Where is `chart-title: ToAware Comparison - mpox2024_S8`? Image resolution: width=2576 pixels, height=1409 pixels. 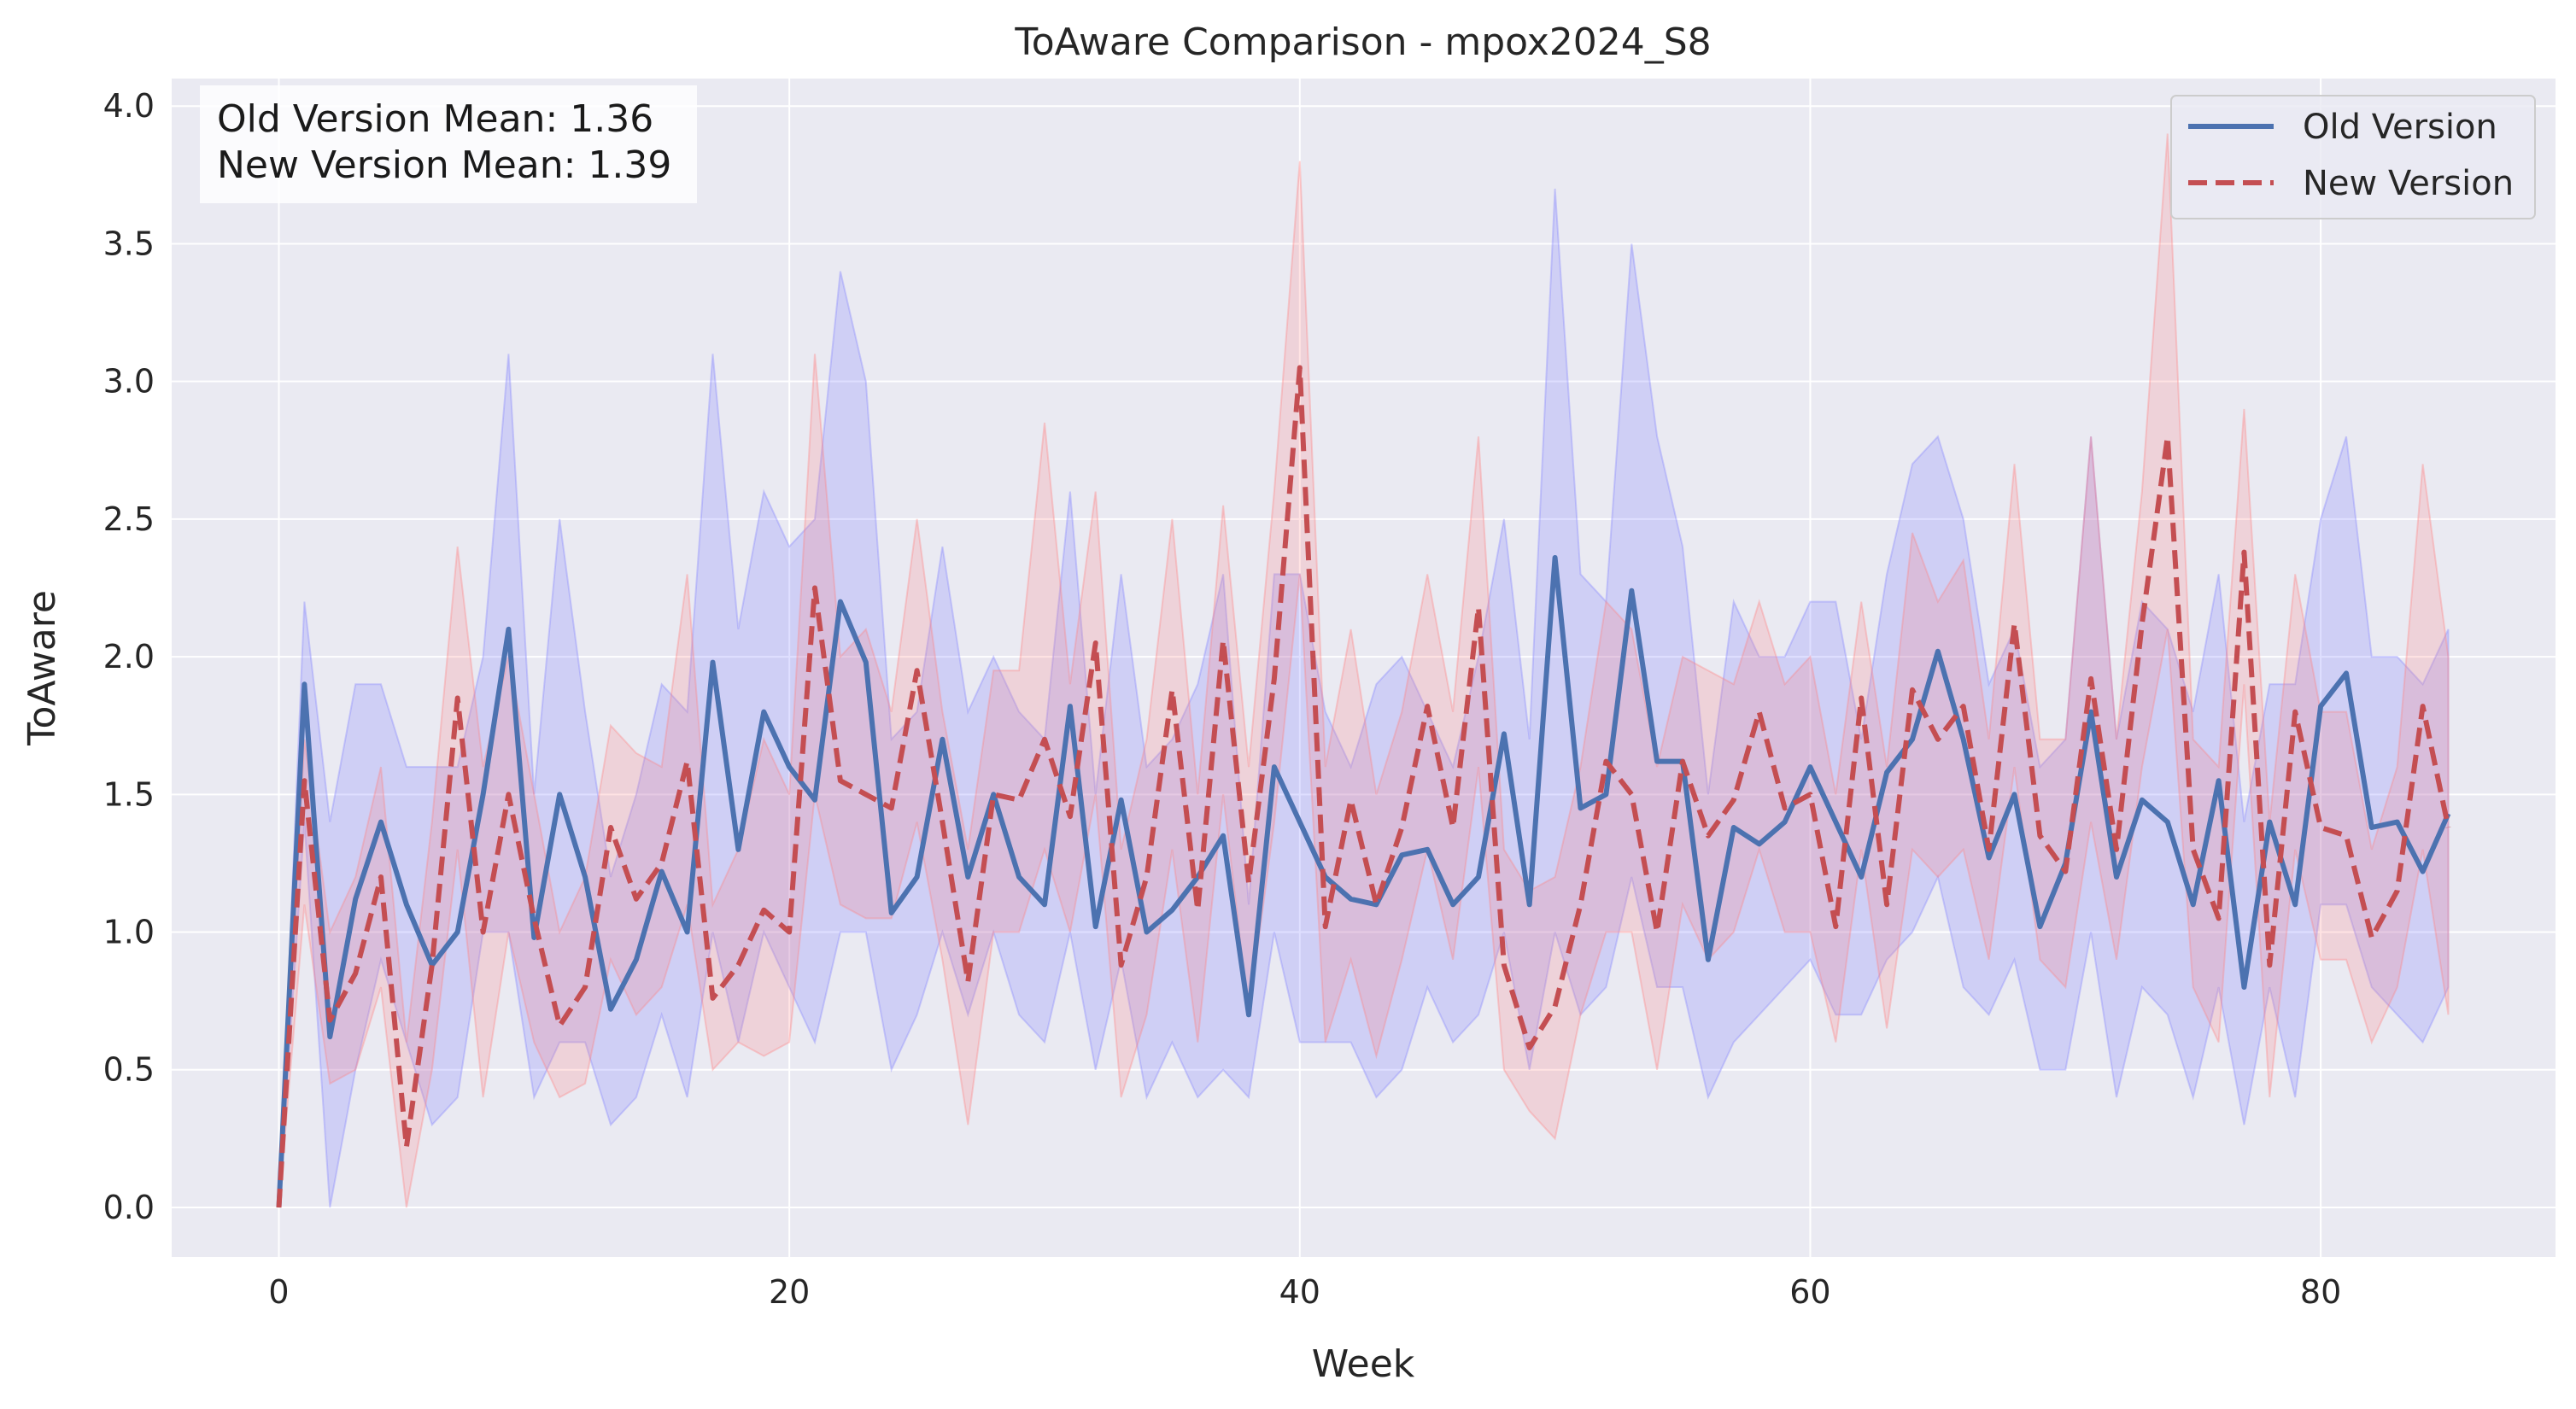 chart-title: ToAware Comparison - mpox2024_S8 is located at coordinates (1362, 42).